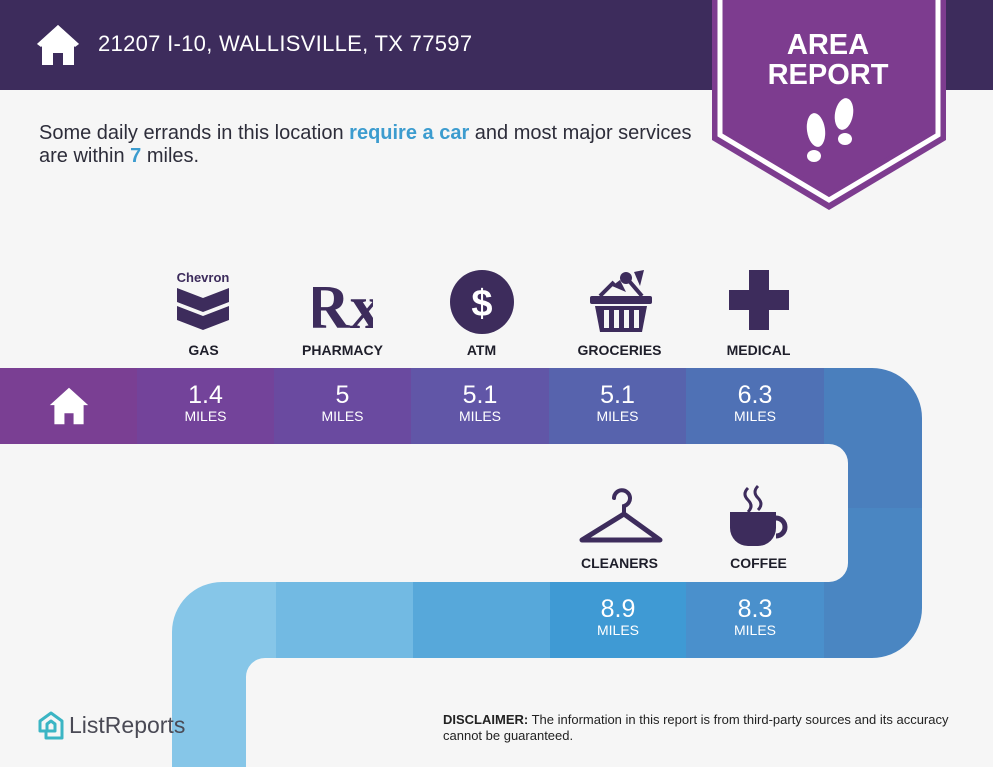  What do you see at coordinates (755, 609) in the screenshot?
I see `distance-value: 8.3` at bounding box center [755, 609].